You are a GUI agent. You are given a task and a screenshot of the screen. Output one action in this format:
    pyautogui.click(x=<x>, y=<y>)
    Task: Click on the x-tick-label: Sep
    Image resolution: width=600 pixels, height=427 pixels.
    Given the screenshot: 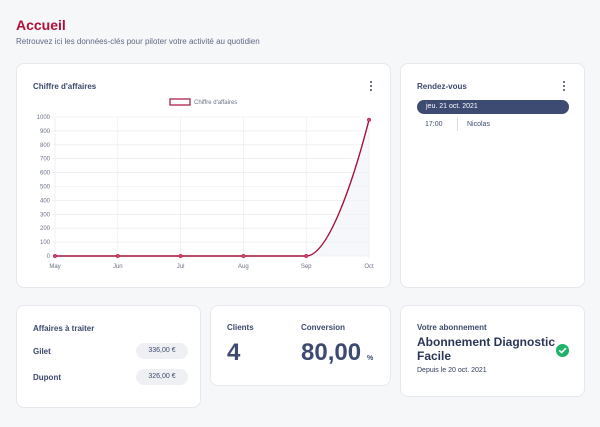 What is the action you would take?
    pyautogui.click(x=306, y=267)
    